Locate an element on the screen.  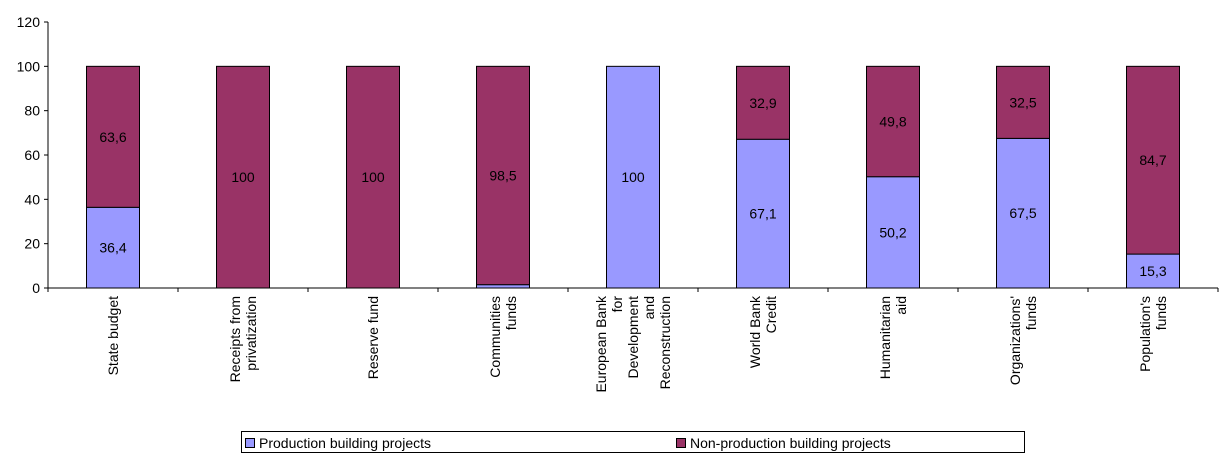
y-tick-label: 80 is located at coordinates (32, 111).